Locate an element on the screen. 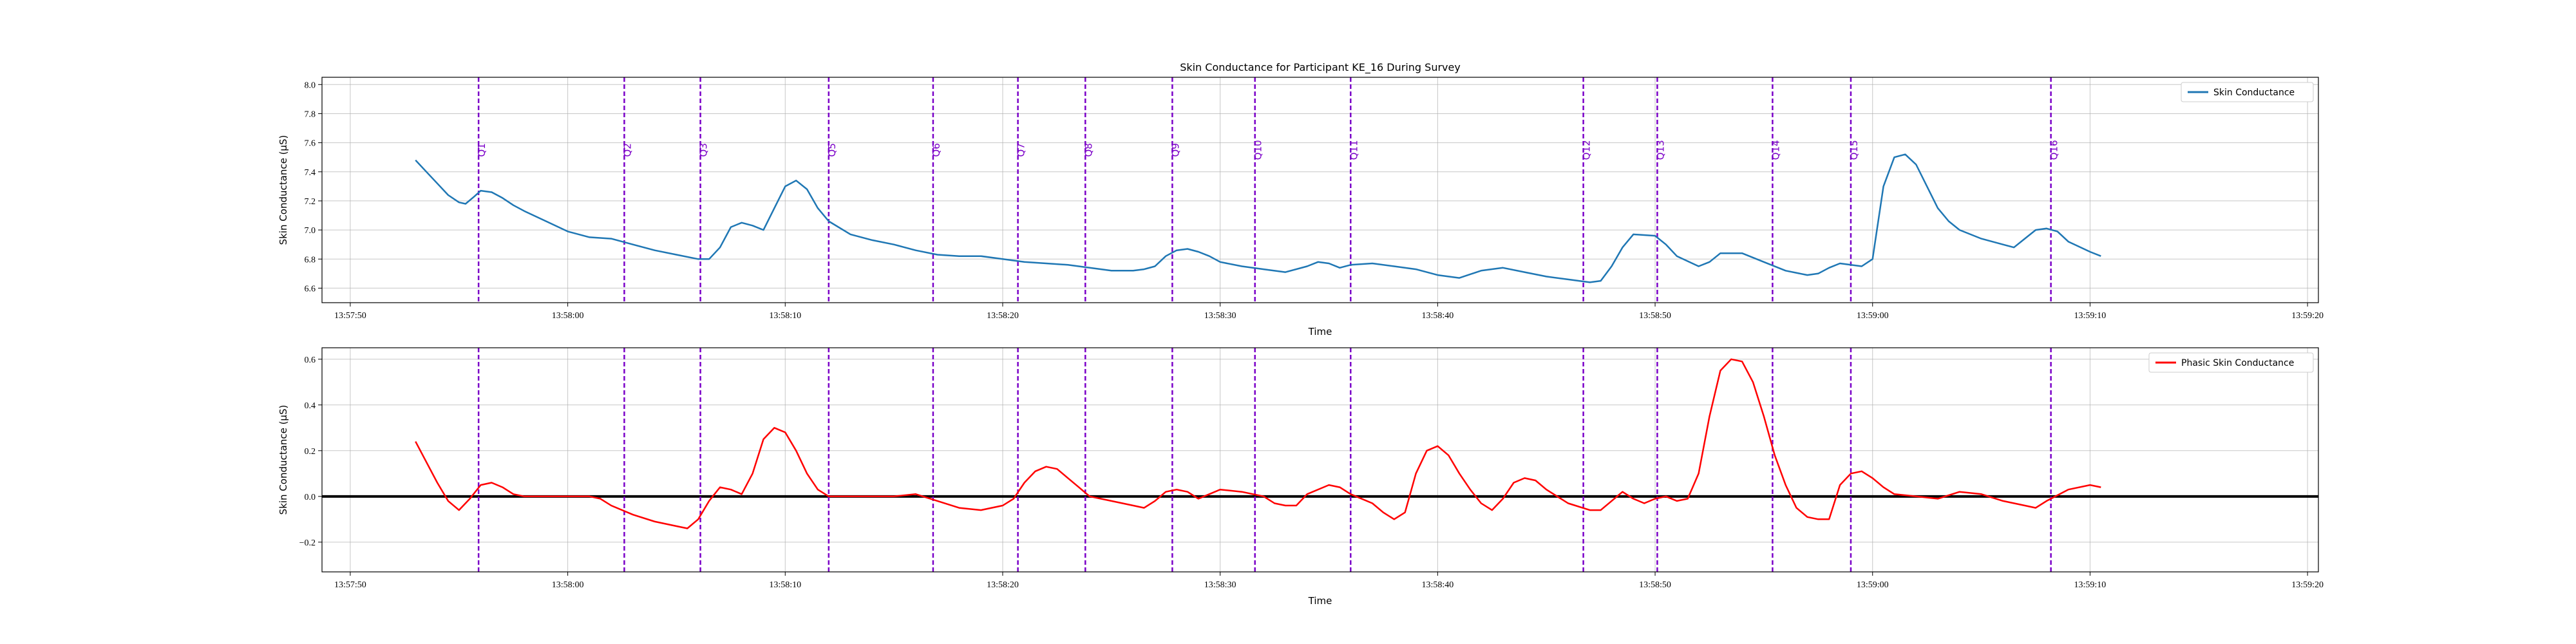  y-tick-label: 0.0 is located at coordinates (310, 497).